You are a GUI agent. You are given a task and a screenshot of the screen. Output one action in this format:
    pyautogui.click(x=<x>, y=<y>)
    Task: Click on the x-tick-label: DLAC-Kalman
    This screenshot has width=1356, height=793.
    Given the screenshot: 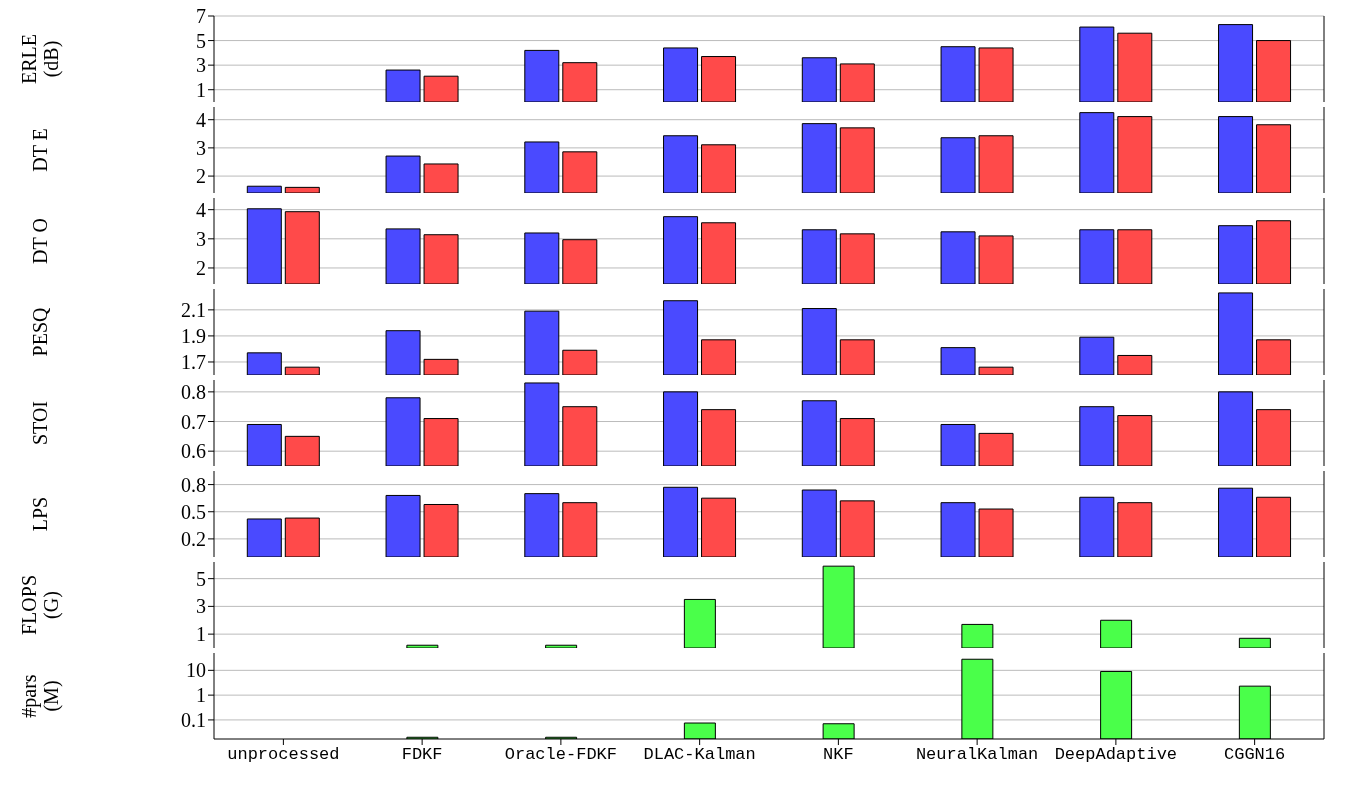 What is the action you would take?
    pyautogui.click(x=699, y=755)
    